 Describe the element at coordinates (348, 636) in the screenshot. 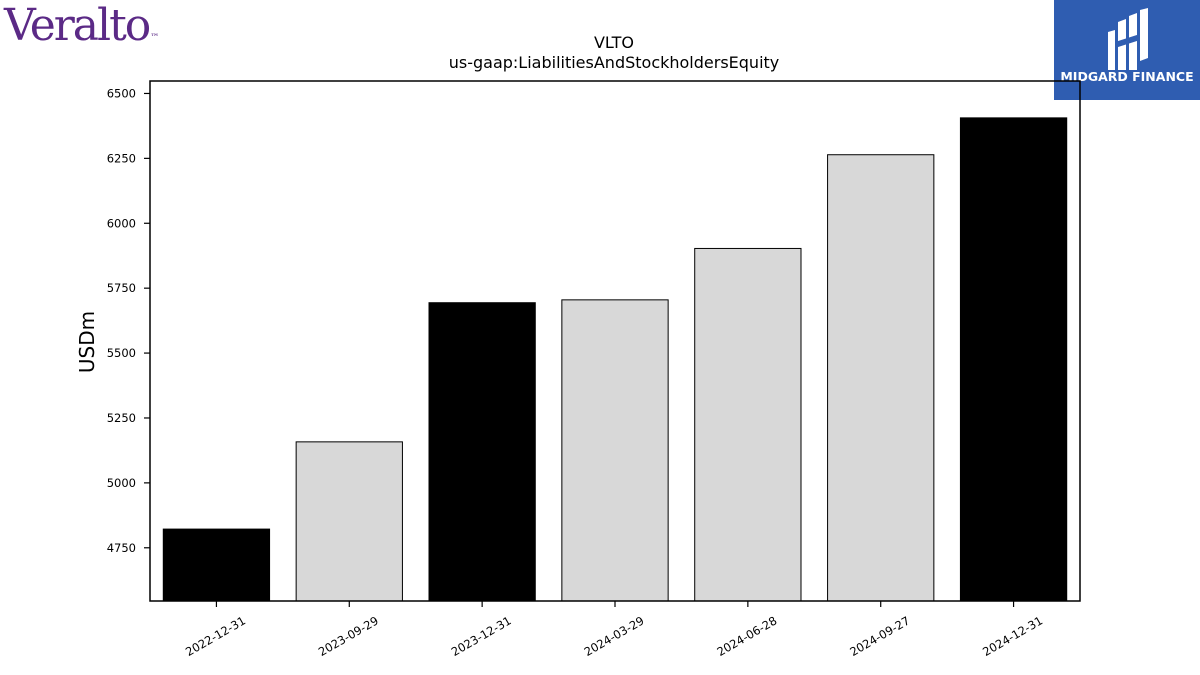

I see `x-tick-label: 2023-09-29` at that location.